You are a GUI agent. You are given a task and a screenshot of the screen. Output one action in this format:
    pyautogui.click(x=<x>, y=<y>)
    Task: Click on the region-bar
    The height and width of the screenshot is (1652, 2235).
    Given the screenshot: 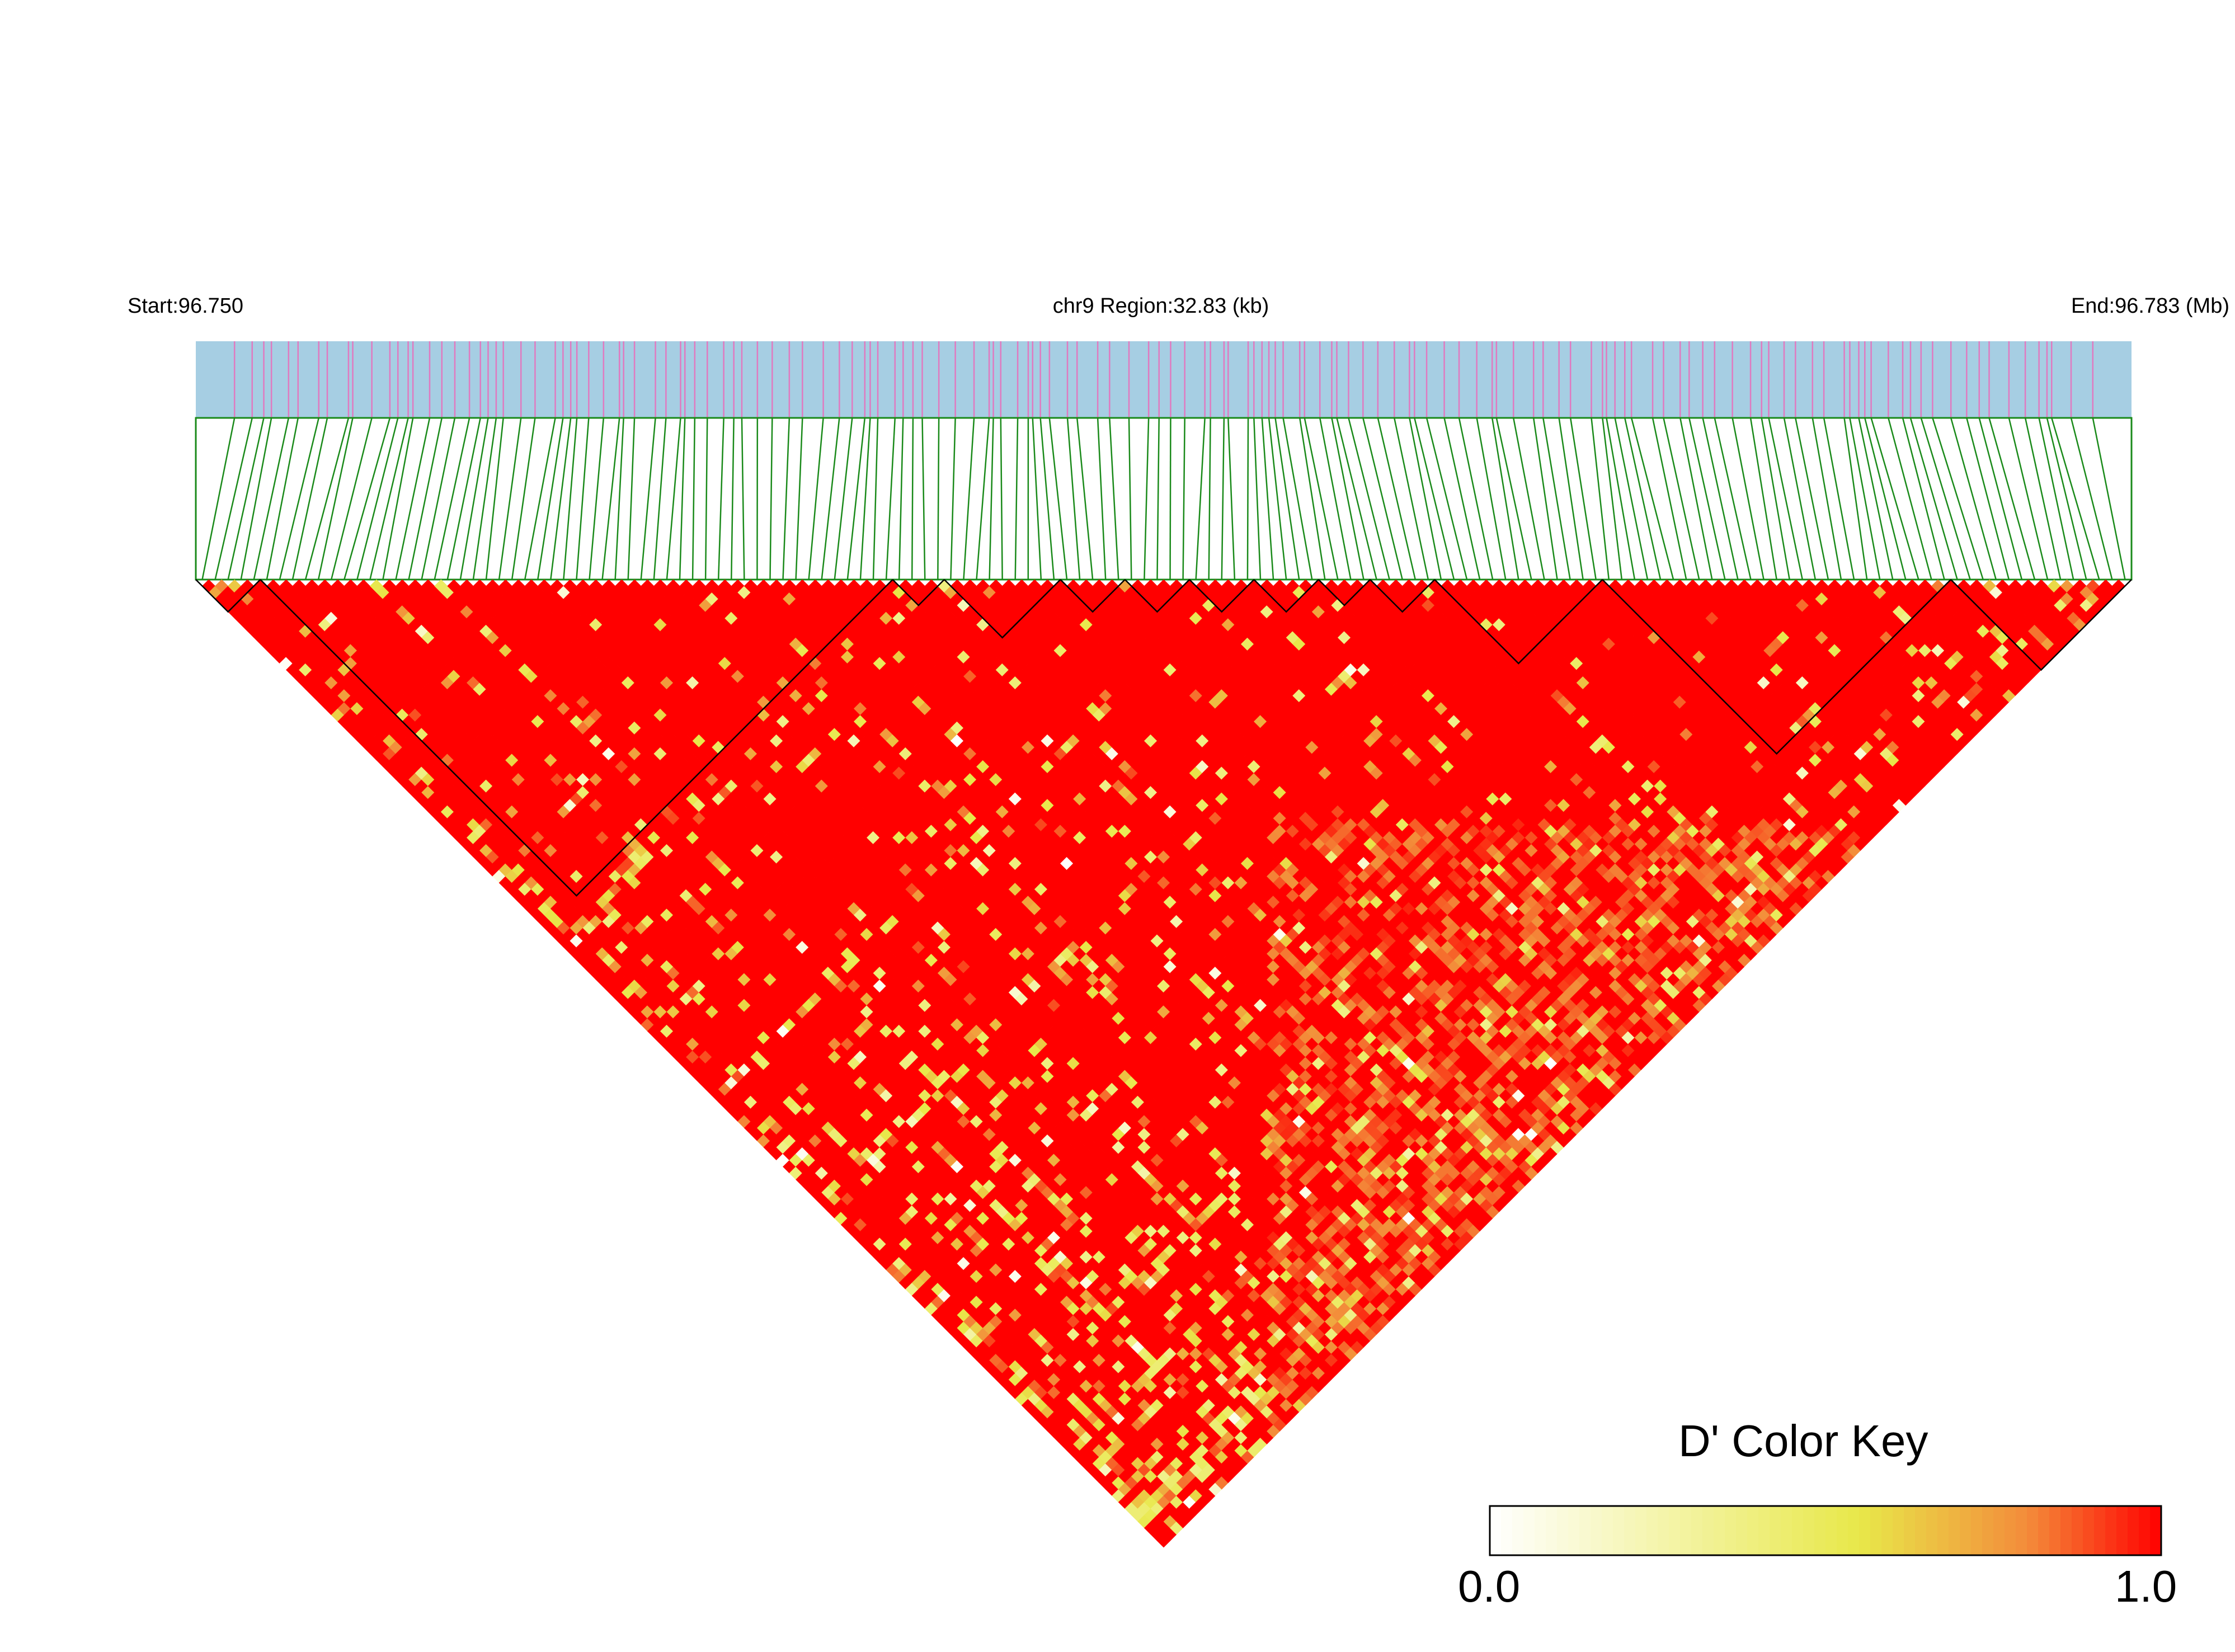 What is the action you would take?
    pyautogui.click(x=1164, y=379)
    